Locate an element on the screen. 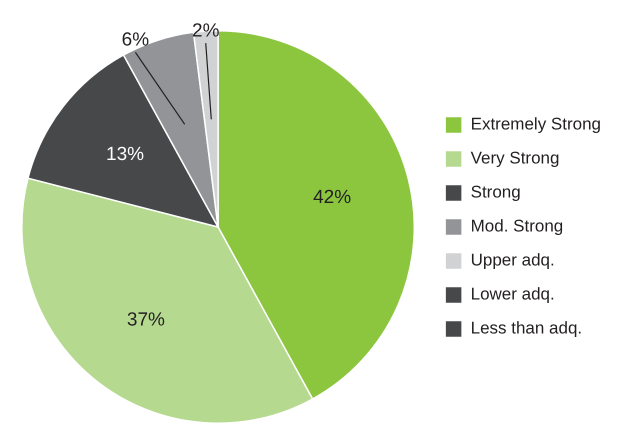  legend-label: Strong is located at coordinates (495, 192).